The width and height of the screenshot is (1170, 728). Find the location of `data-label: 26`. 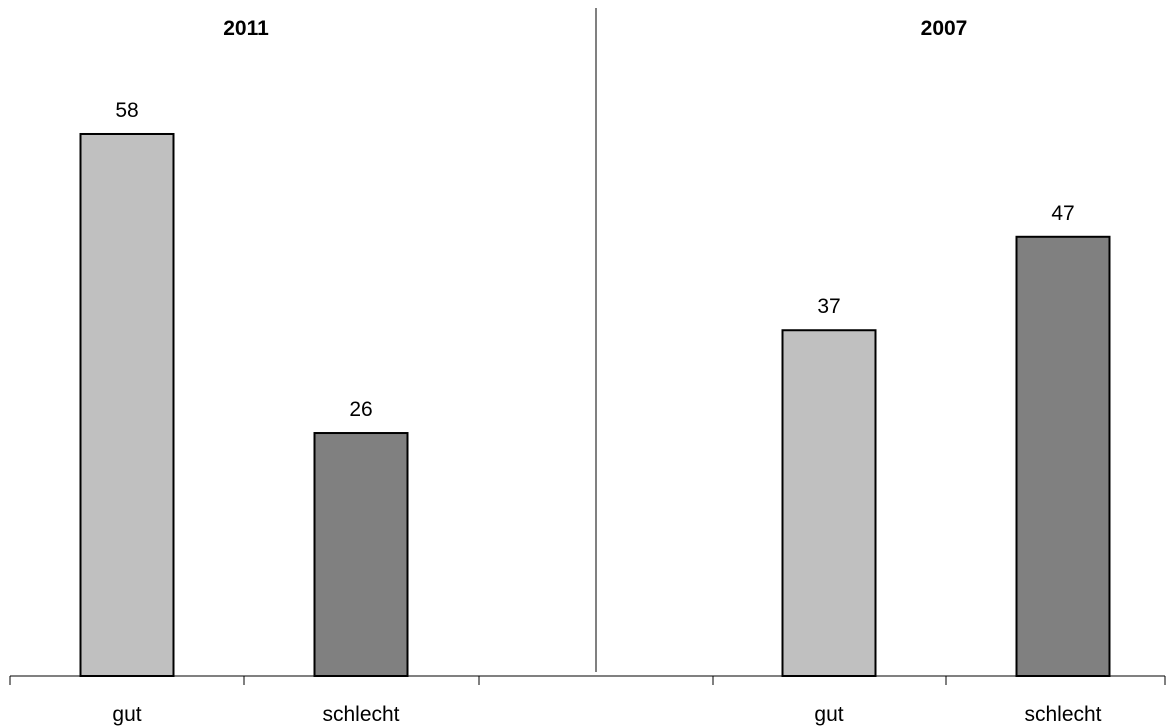

data-label: 26 is located at coordinates (360, 409).